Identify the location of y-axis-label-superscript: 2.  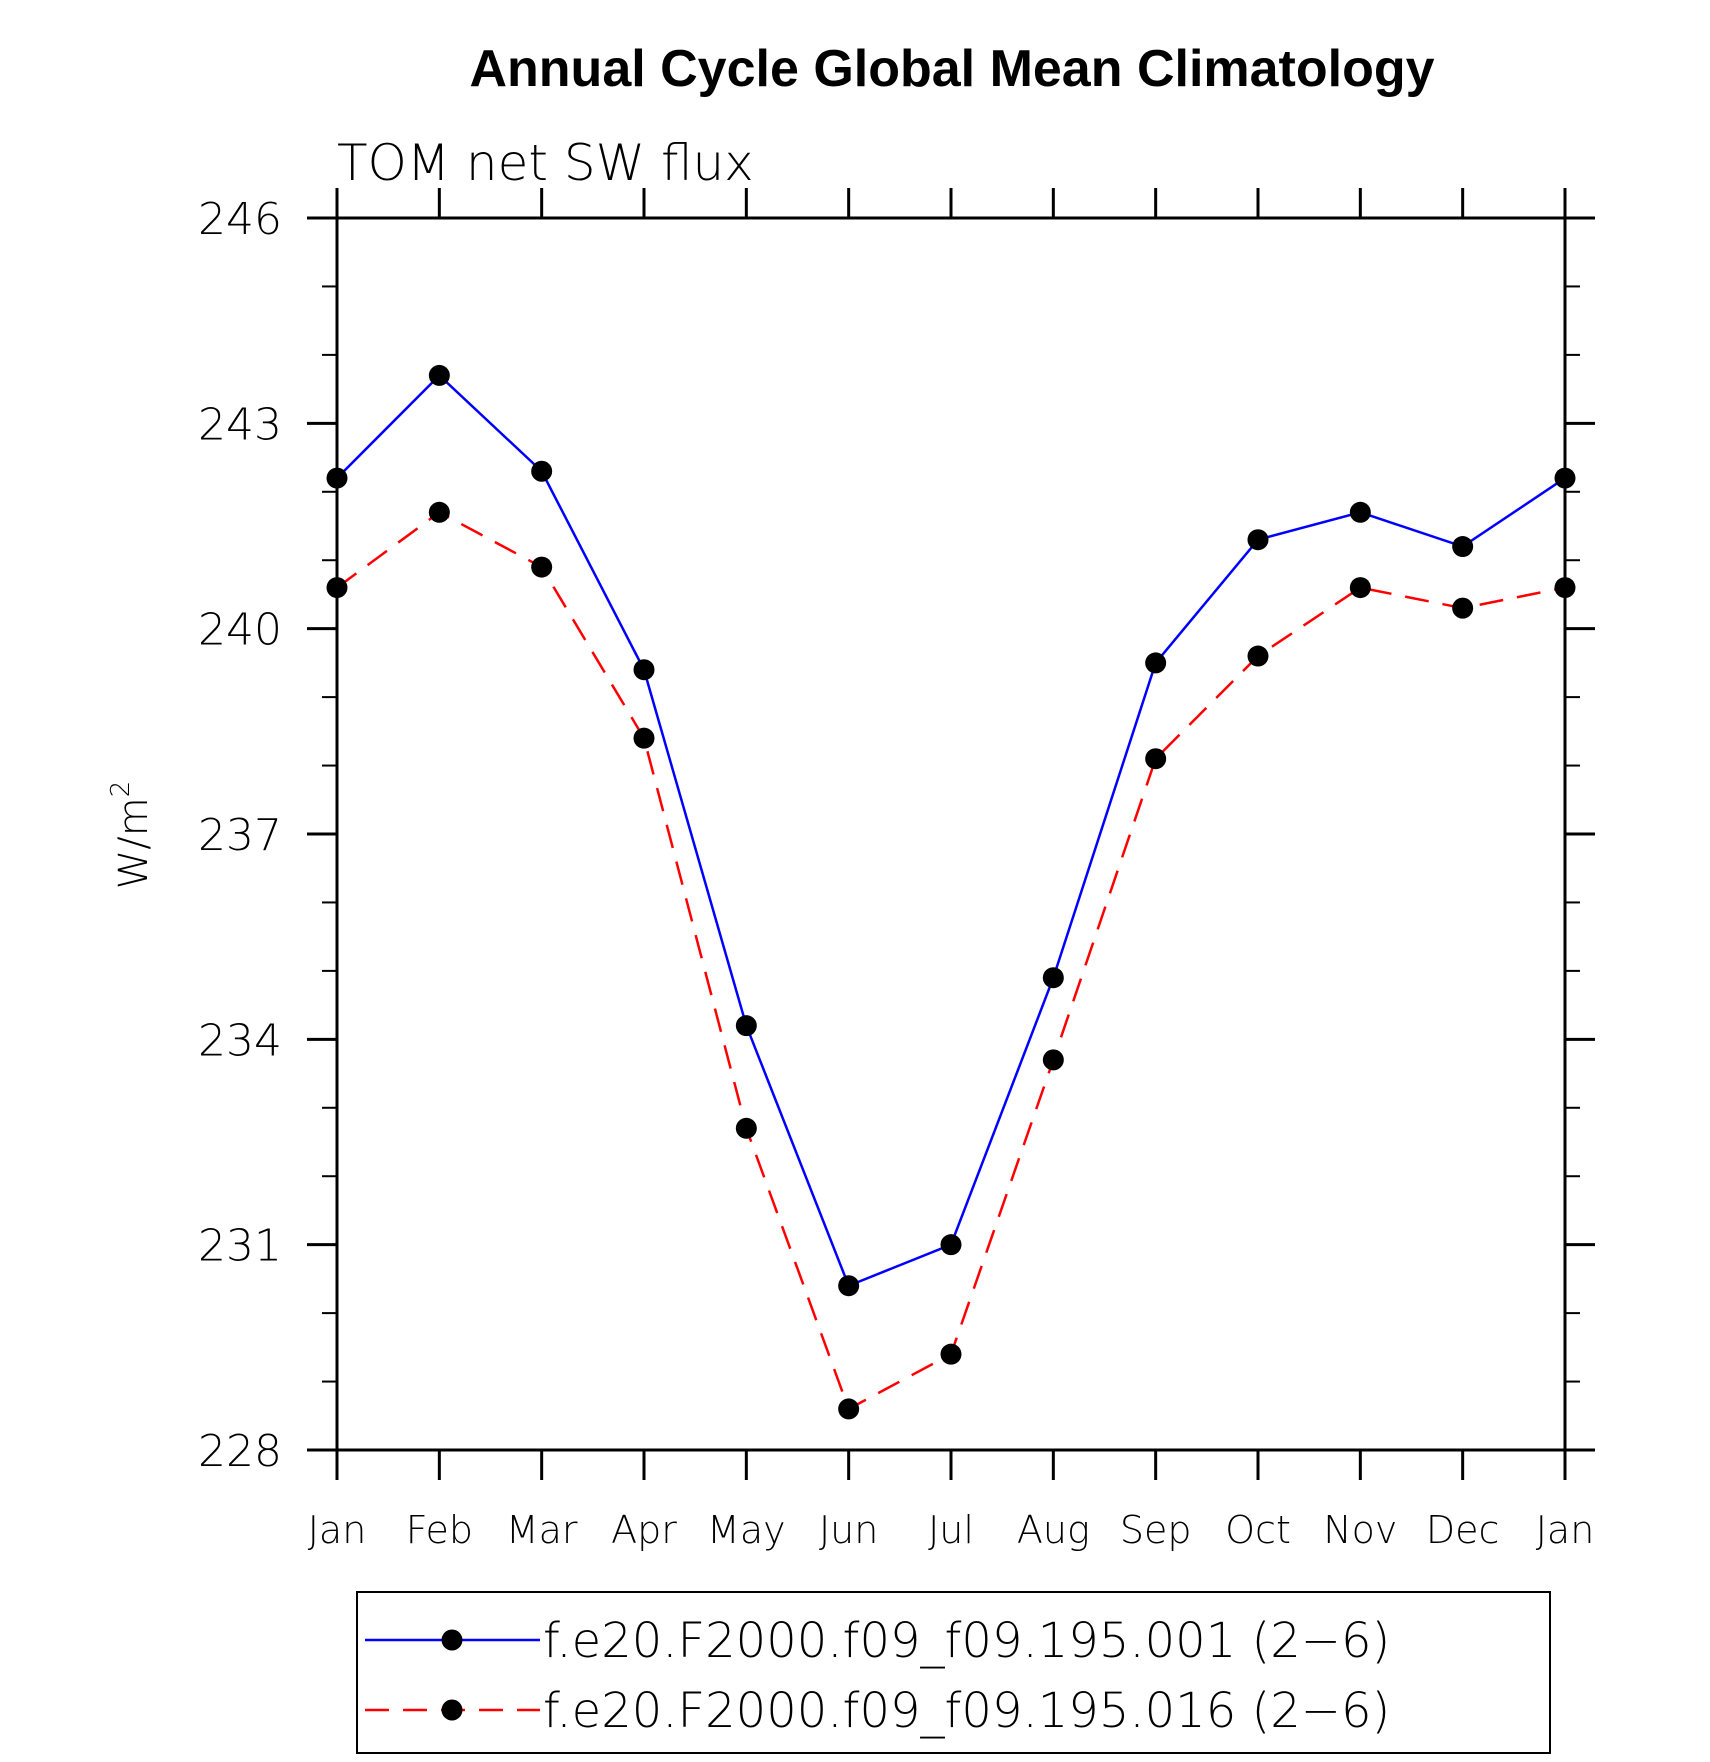
(121, 789).